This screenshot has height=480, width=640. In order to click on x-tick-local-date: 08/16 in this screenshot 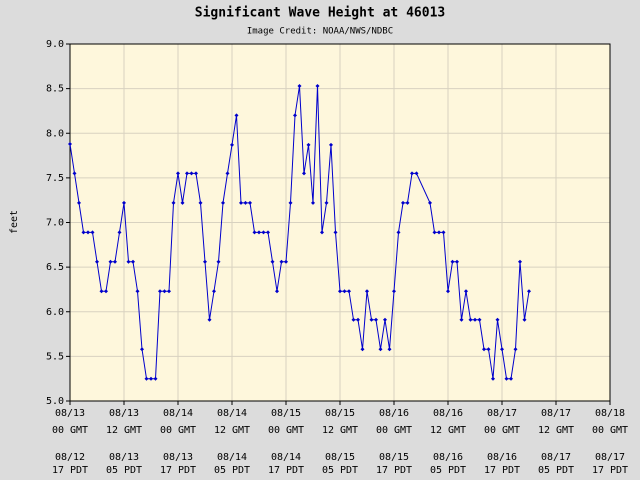, I will do `click(502, 457)`.